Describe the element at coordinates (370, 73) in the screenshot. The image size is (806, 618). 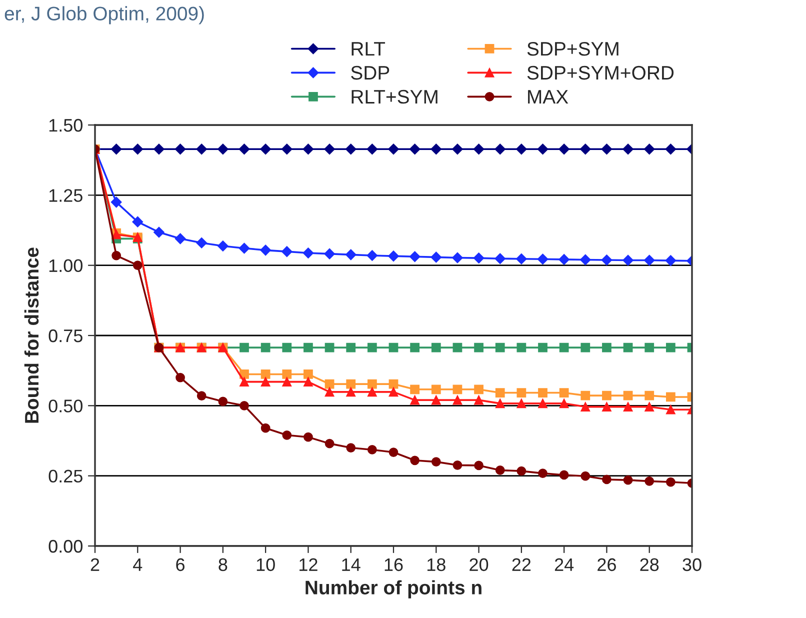
I see `legend-label: SDP` at that location.